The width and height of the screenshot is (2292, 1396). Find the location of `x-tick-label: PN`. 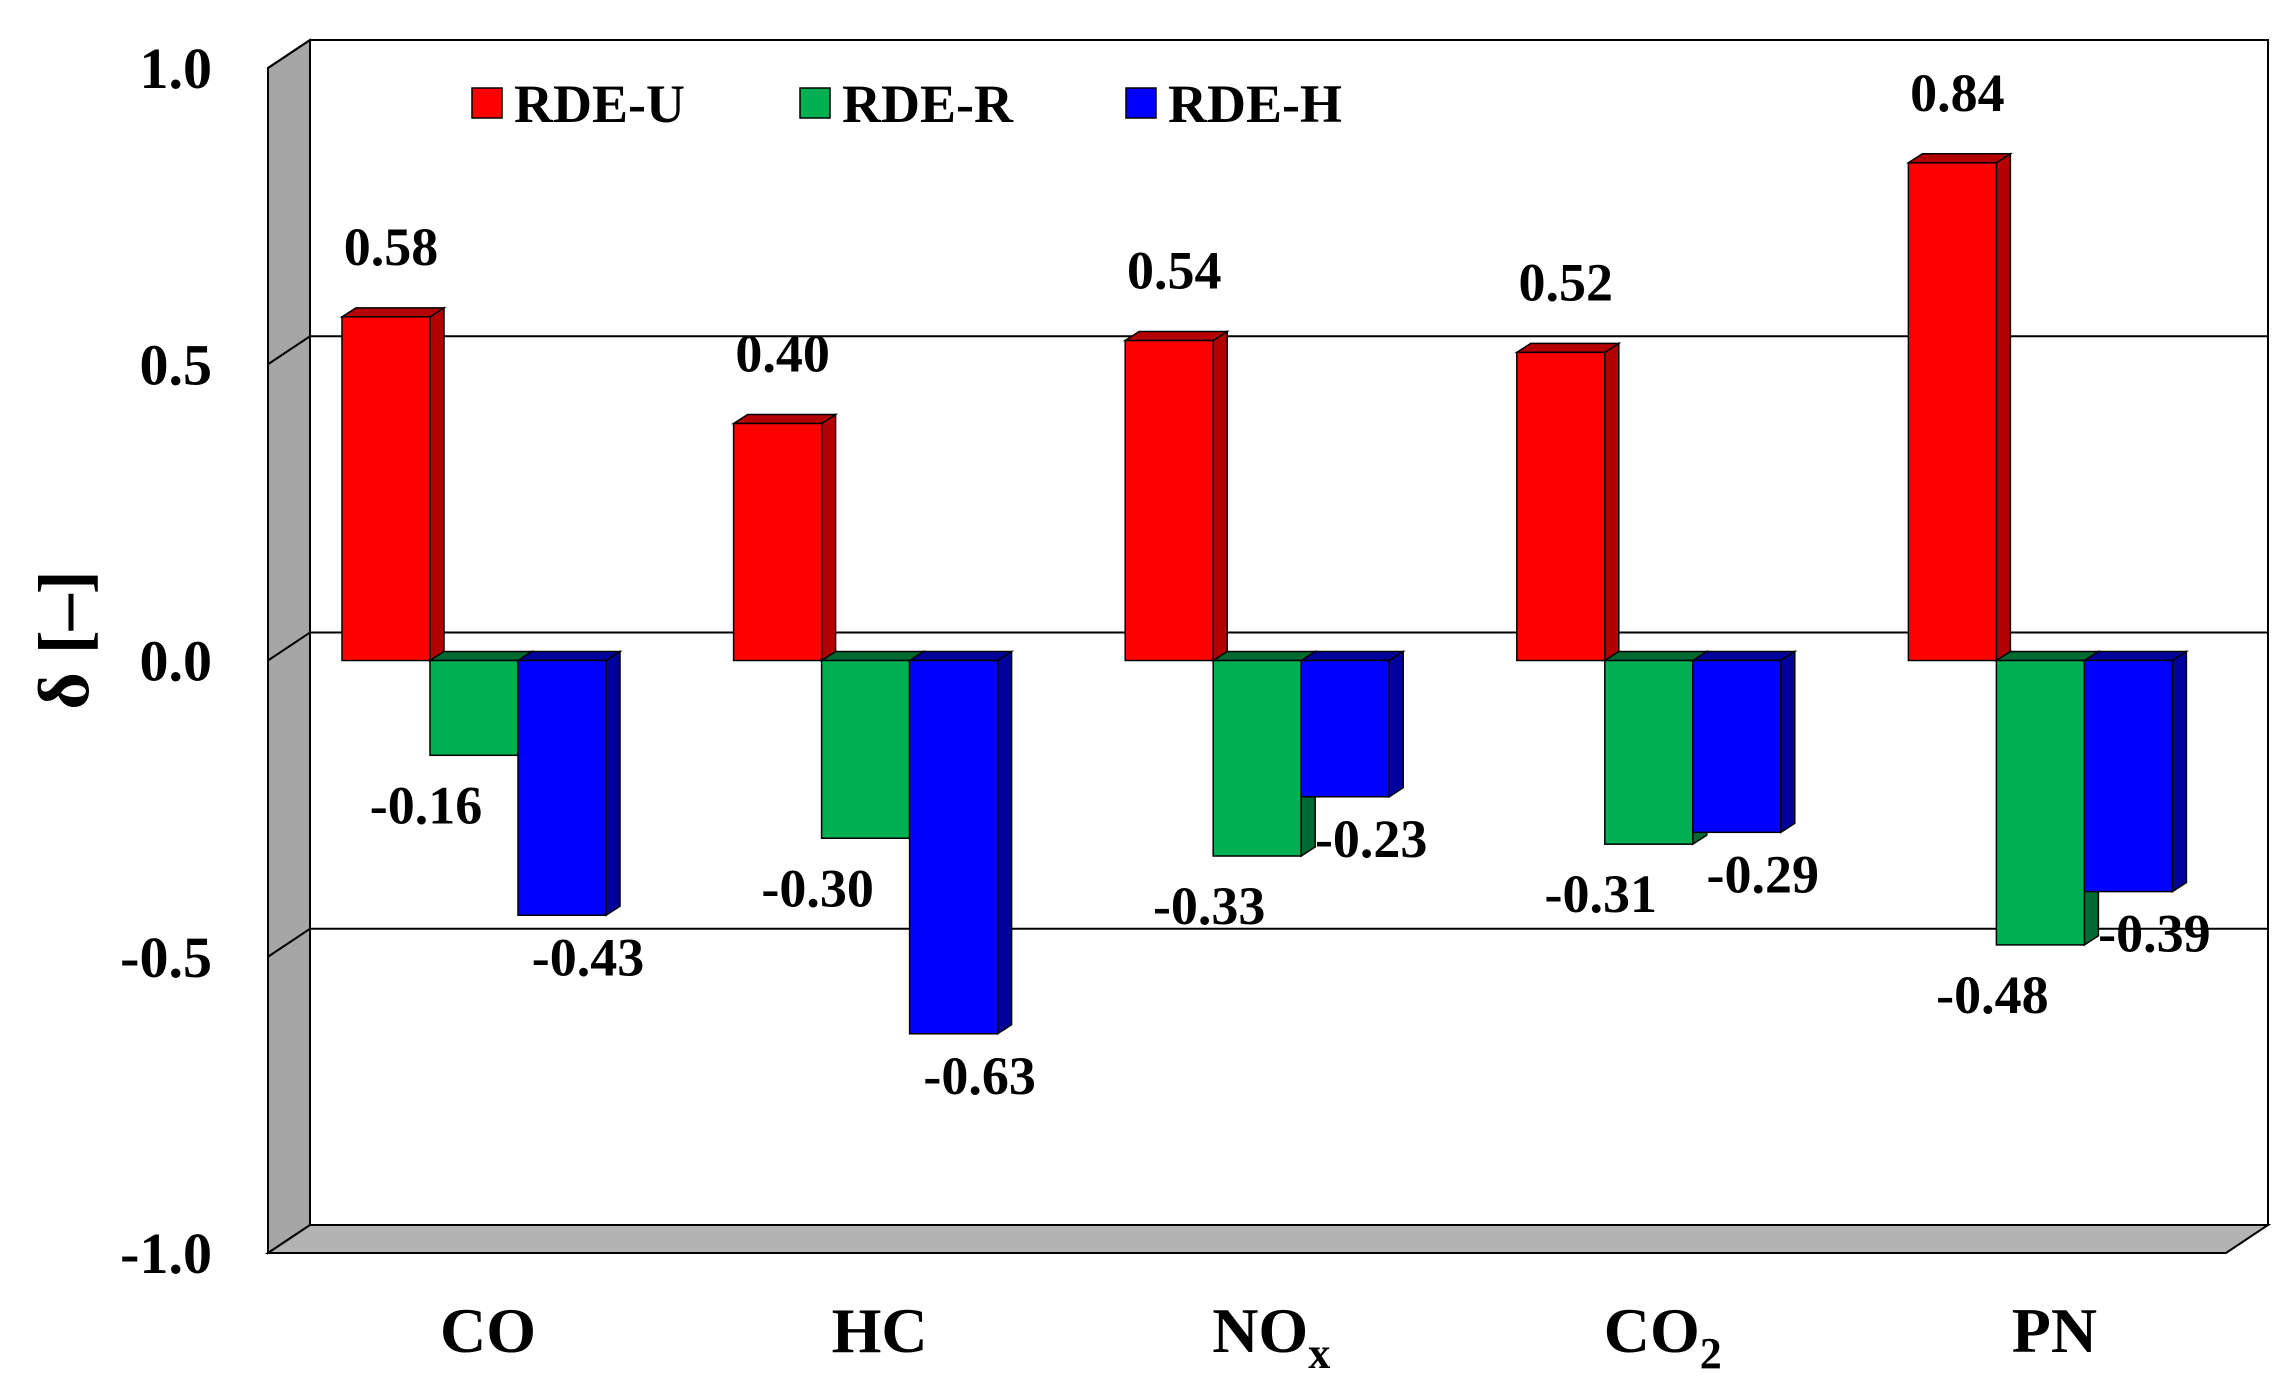

x-tick-label: PN is located at coordinates (2054, 1330).